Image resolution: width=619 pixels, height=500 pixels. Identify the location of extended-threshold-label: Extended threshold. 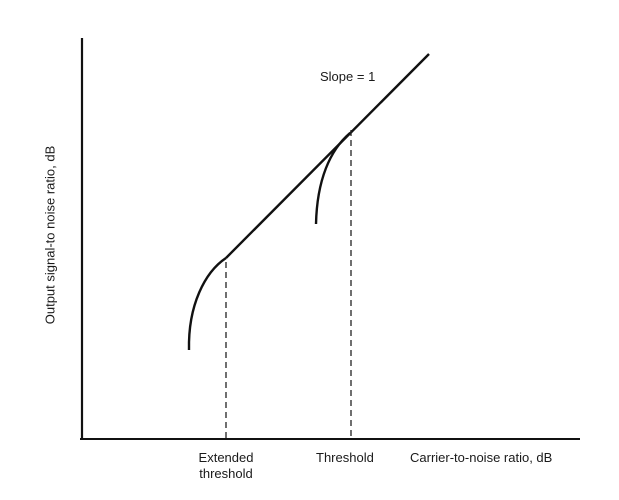
(226, 466).